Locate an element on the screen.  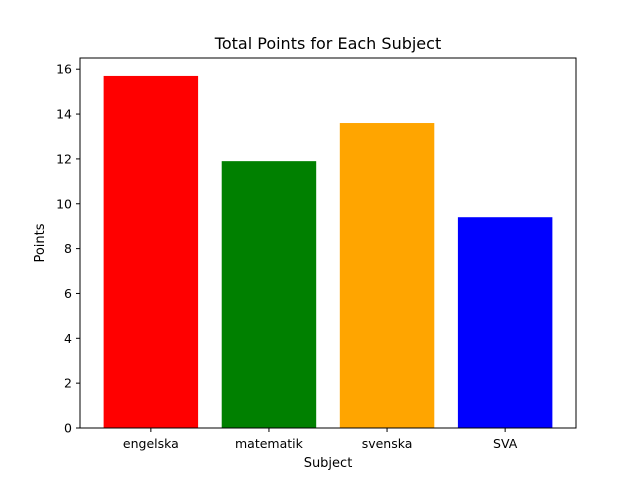
x-axis: engelska matematik svenska SVA is located at coordinates (320, 439).